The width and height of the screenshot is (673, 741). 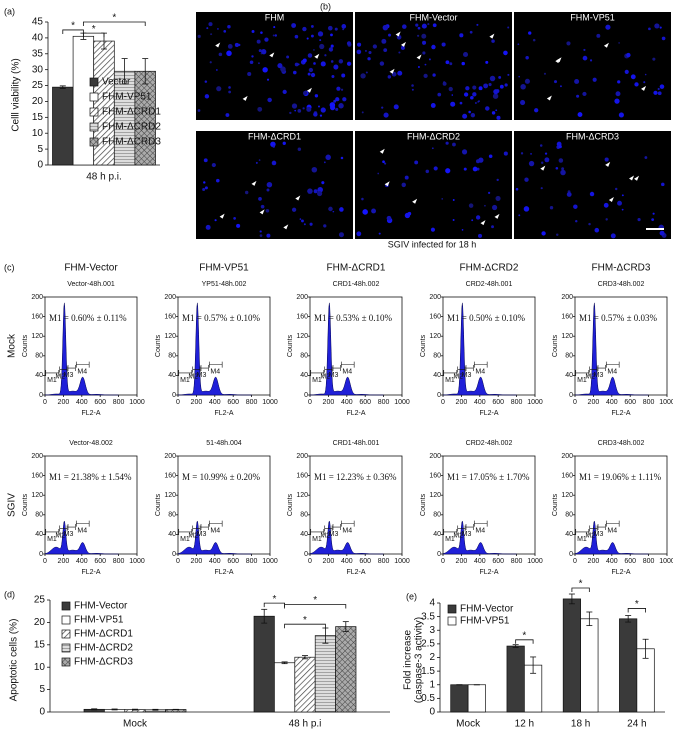 I want to click on y-tick-label: 200, so click(x=435, y=456).